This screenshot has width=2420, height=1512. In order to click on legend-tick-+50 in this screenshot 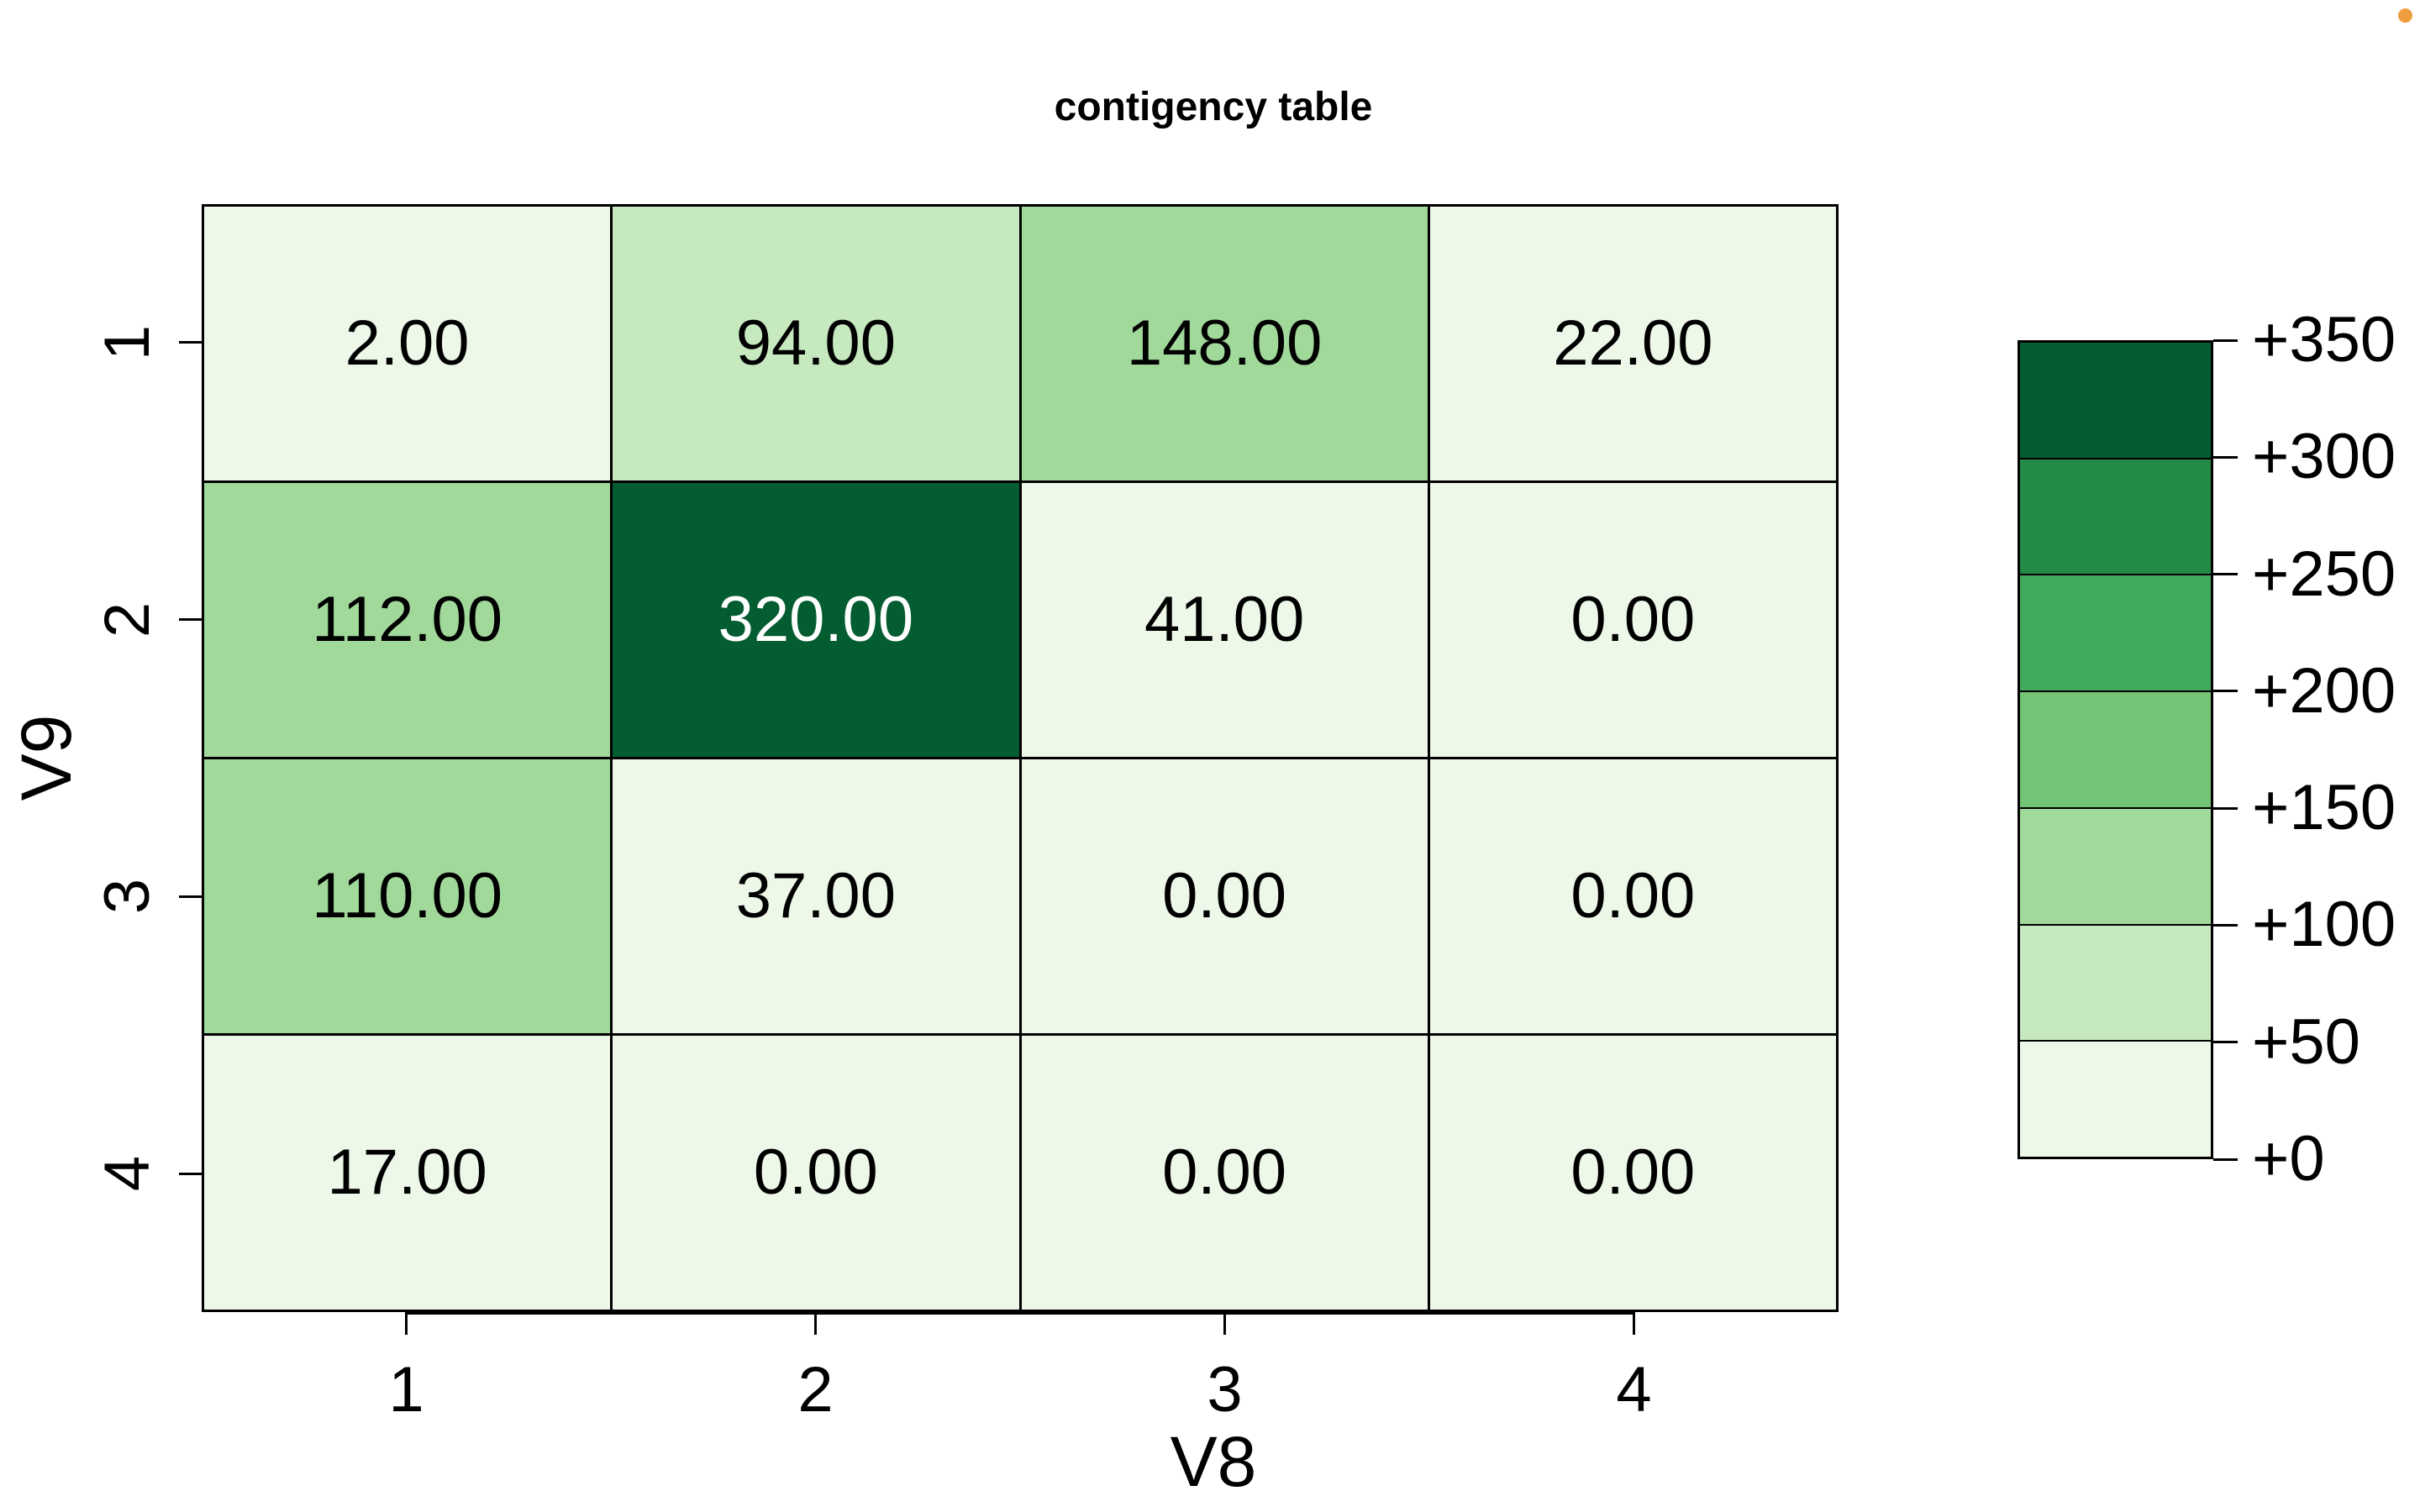, I will do `click(2225, 1042)`.